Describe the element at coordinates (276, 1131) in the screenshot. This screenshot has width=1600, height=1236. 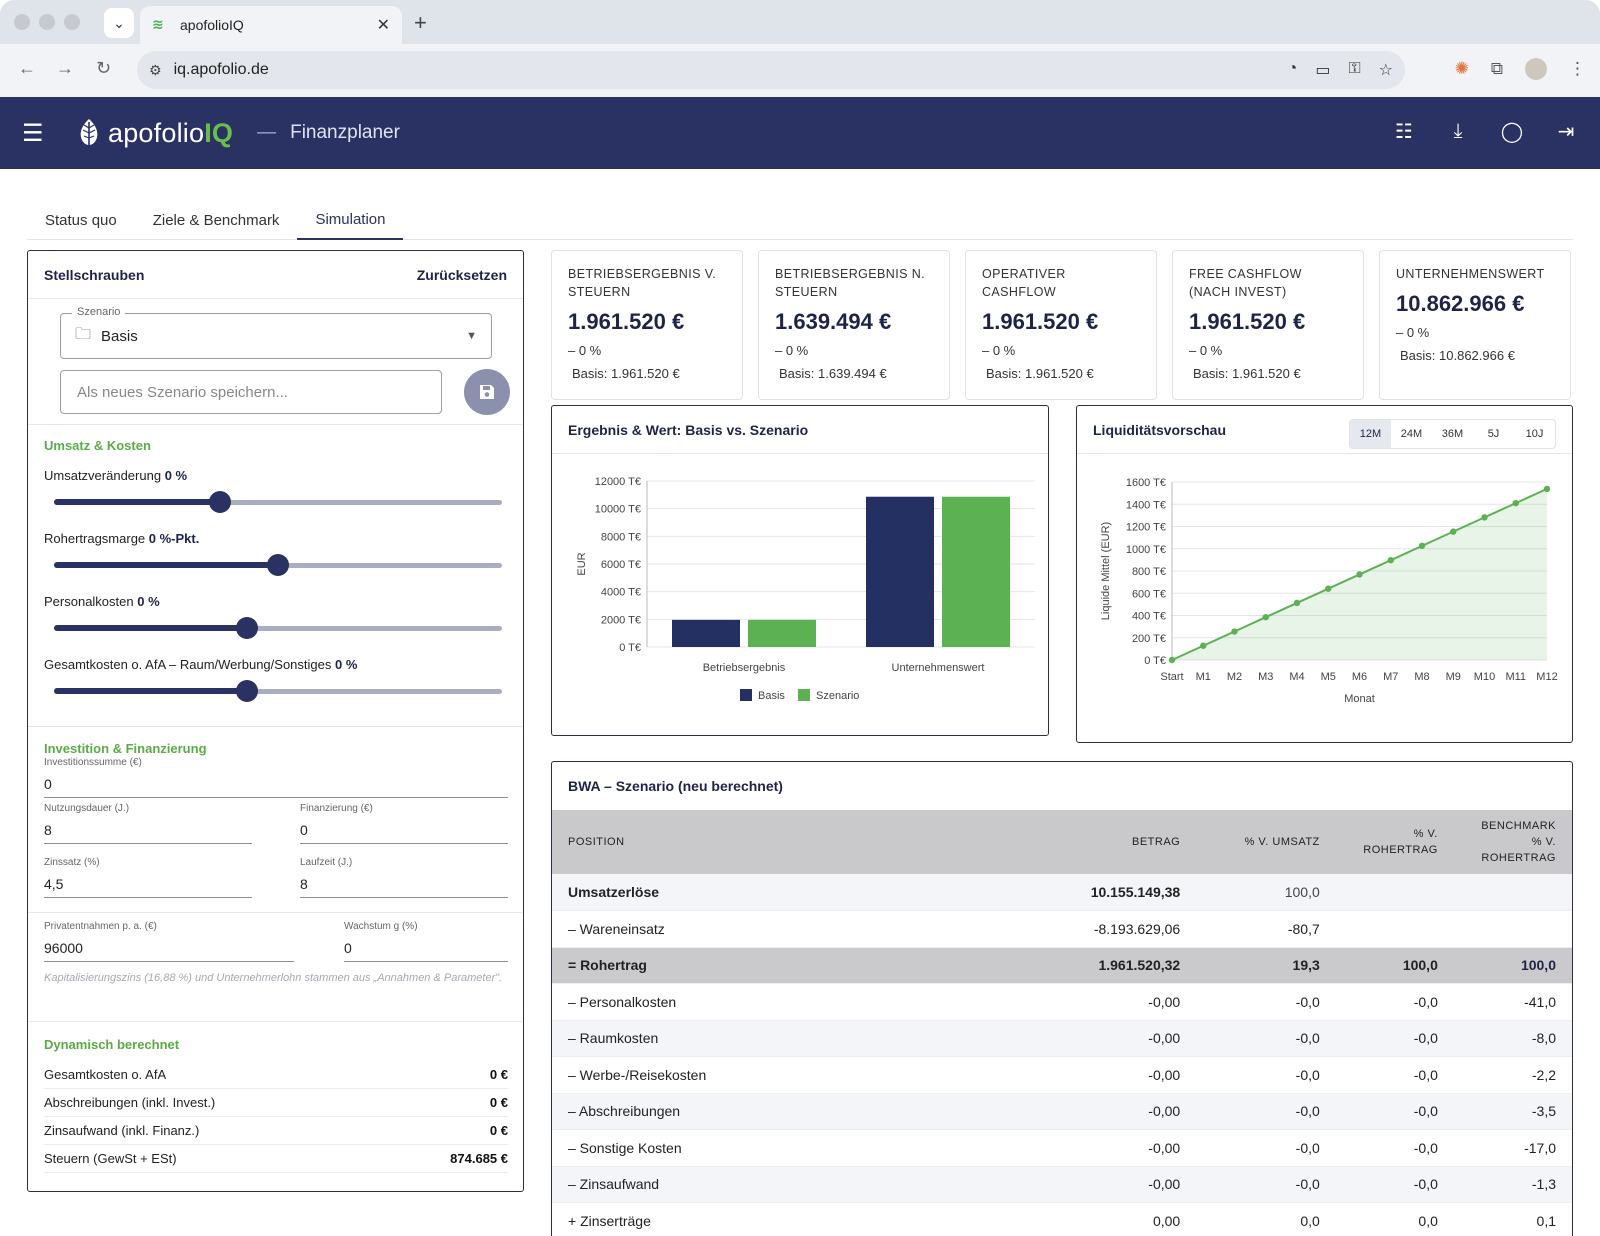
I see `dyn-row-zinsaufwand: Zinsaufwand (inkl. Finanz.) 0 €` at that location.